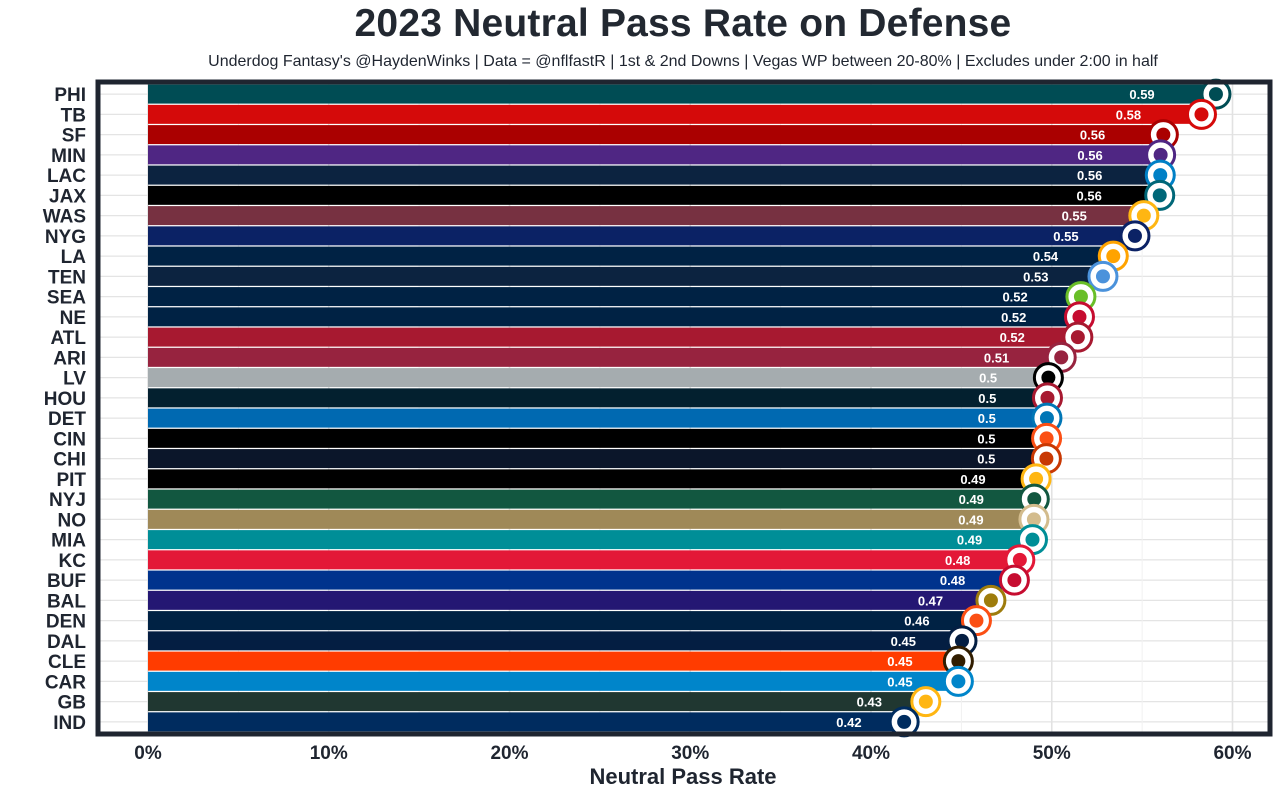  I want to click on value-label: 0.51, so click(996, 357).